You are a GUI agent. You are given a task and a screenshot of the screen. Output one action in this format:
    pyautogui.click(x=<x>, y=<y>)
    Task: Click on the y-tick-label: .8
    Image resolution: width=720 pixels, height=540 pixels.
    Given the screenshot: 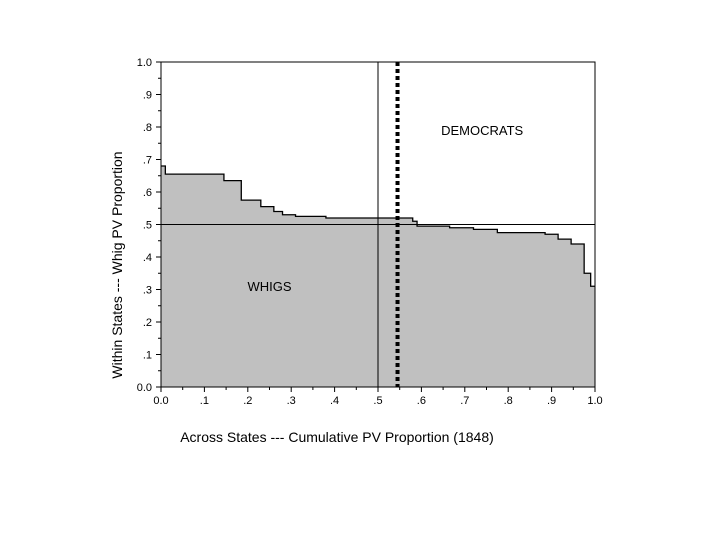 What is the action you would take?
    pyautogui.click(x=147, y=128)
    